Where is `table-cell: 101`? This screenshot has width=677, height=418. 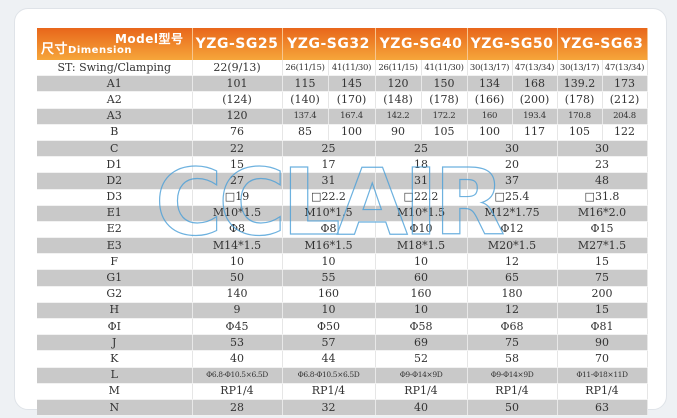
table-cell: 101 is located at coordinates (237, 84).